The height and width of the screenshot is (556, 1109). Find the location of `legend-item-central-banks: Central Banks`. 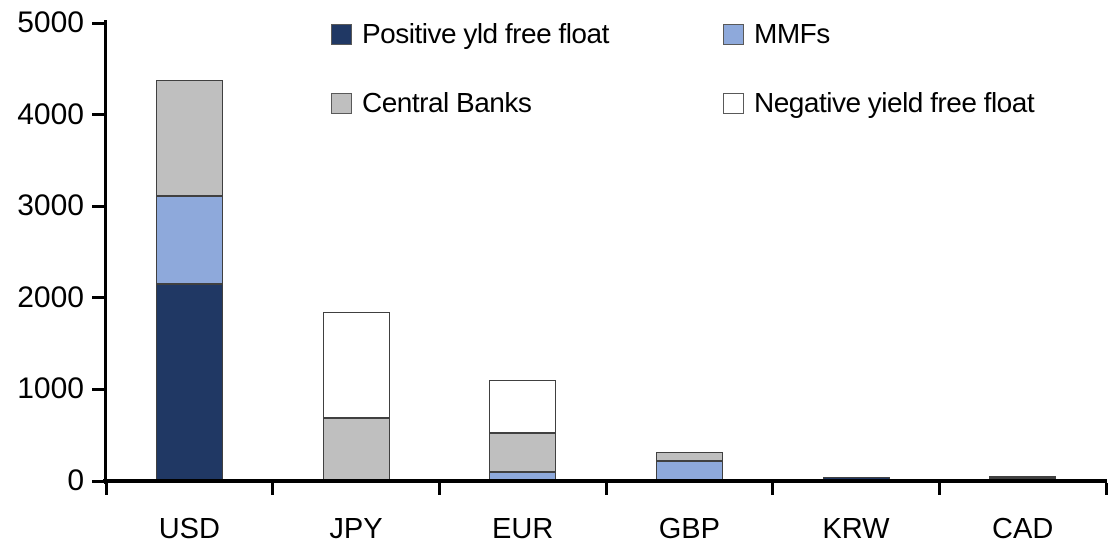

legend-item-central-banks: Central Banks is located at coordinates (431, 103).